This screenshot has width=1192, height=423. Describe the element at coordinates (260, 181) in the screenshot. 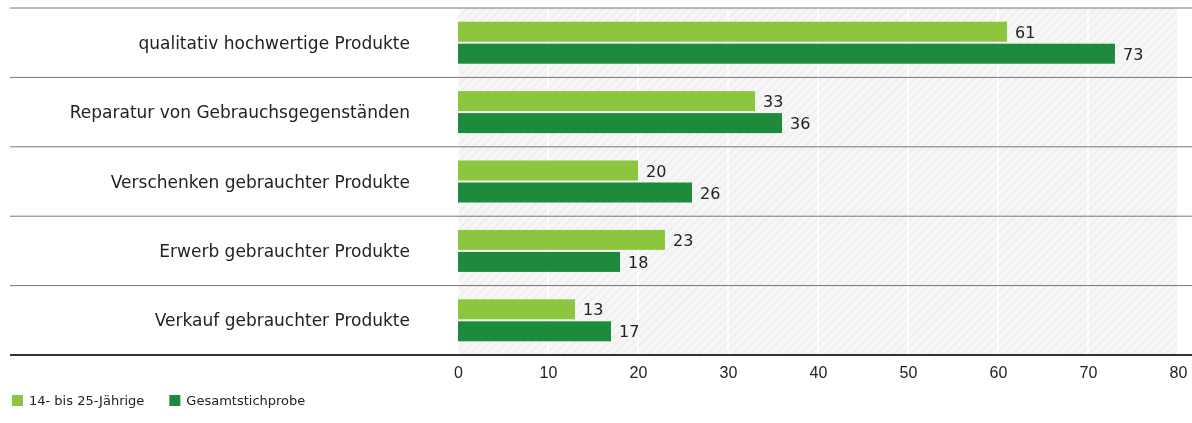

I see `y-tick-label: Verschenken gebrauchter Produkte` at that location.